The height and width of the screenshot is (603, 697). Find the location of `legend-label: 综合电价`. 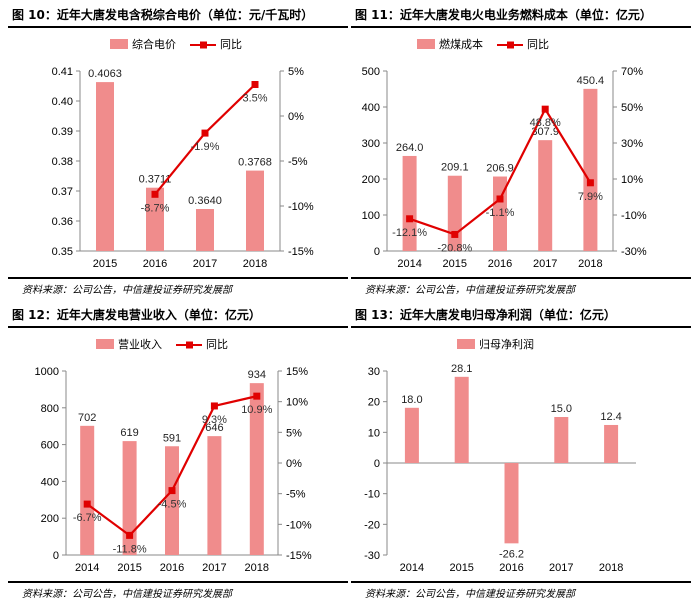

legend-label: 综合电价 is located at coordinates (154, 44).